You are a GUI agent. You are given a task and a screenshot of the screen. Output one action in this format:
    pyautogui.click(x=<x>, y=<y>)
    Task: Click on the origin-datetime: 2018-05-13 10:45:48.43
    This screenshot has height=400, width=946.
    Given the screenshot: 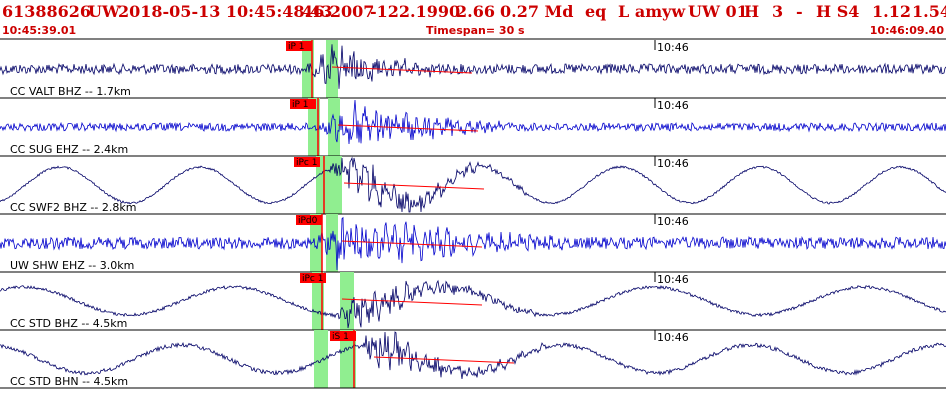 What is the action you would take?
    pyautogui.click(x=225, y=11)
    